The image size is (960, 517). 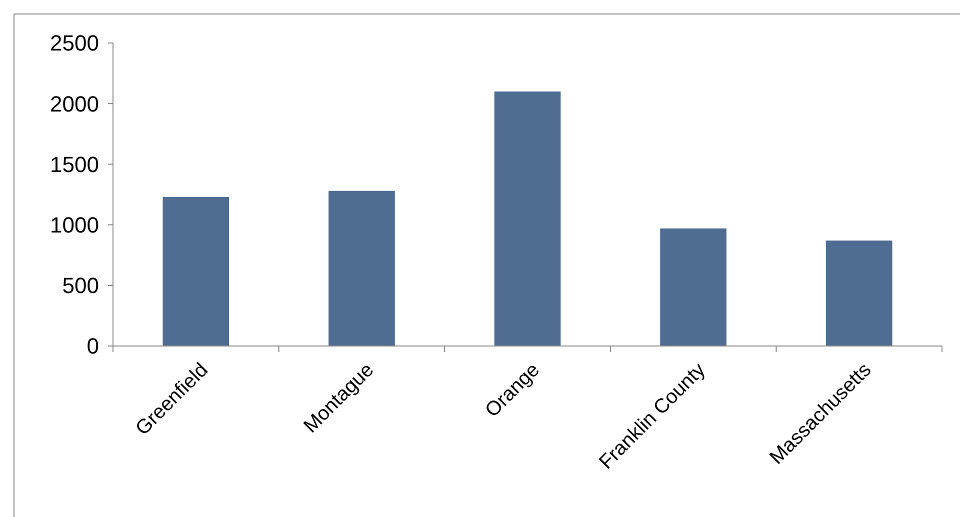 What do you see at coordinates (74, 225) in the screenshot?
I see `y-tick-label: 1000` at bounding box center [74, 225].